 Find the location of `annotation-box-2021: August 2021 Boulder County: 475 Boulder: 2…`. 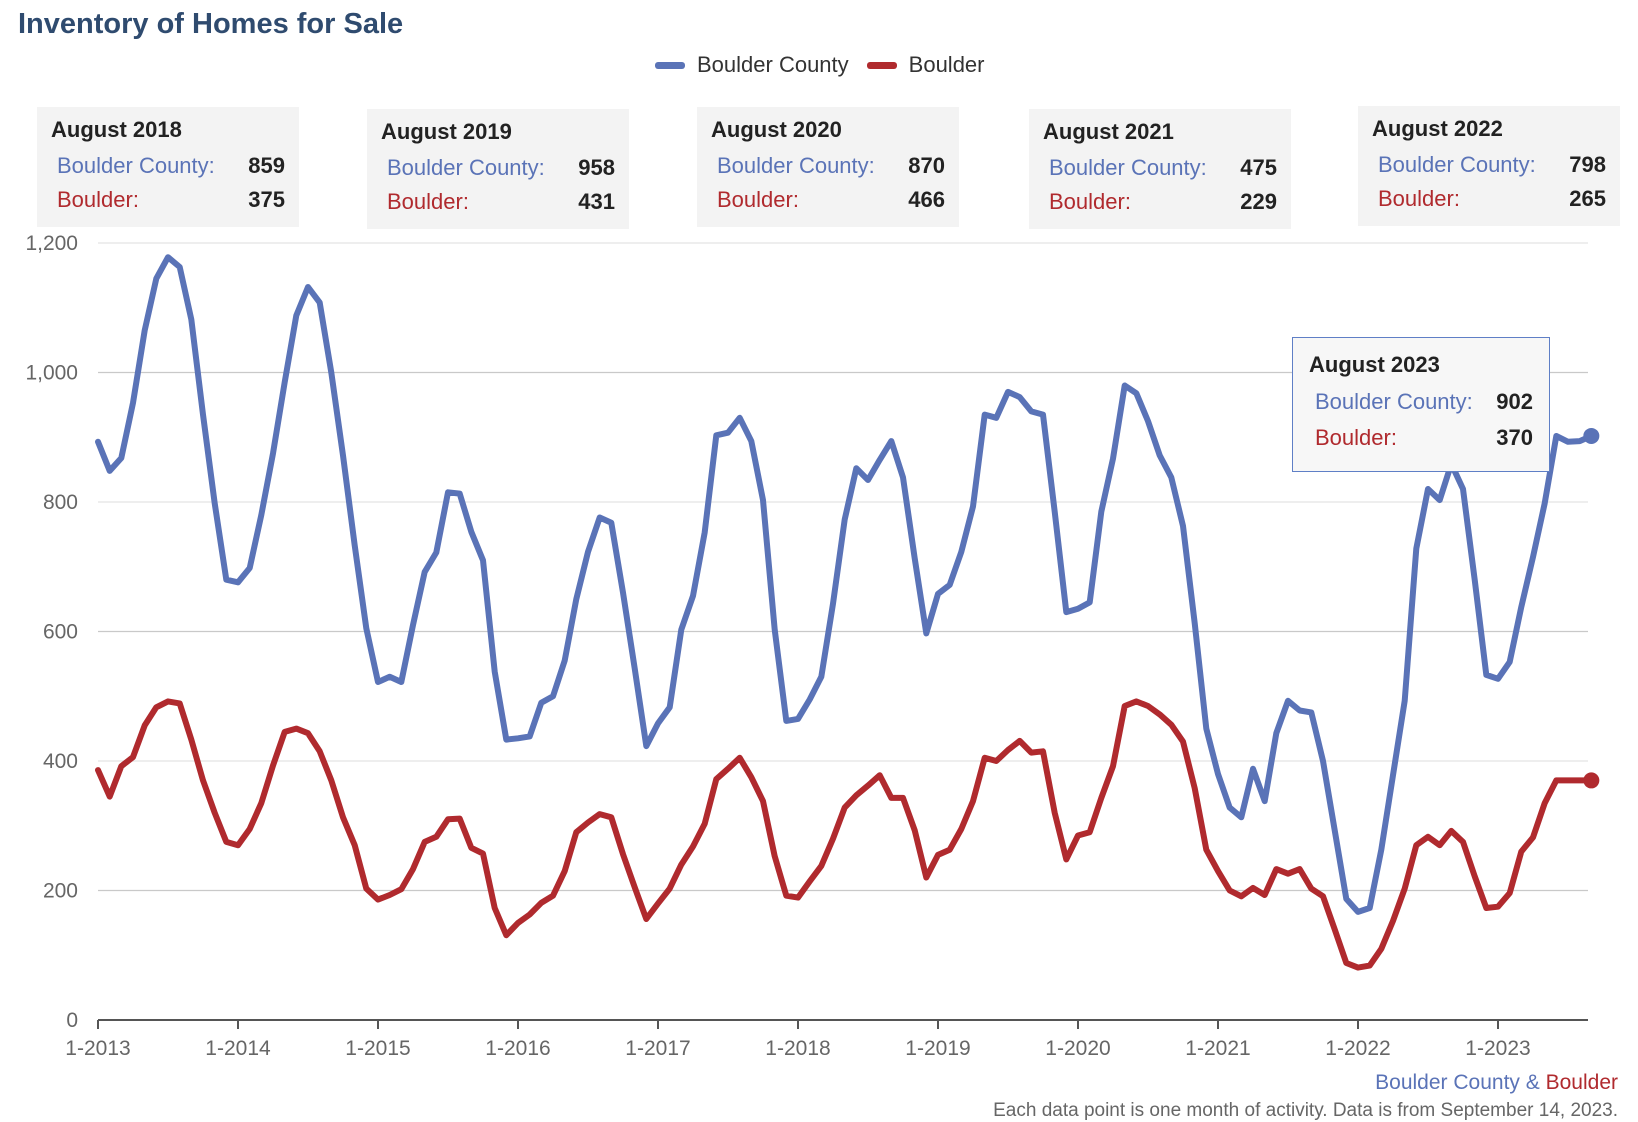

annotation-box-2021: August 2021 Boulder County: 475 Boulder: 2… is located at coordinates (1160, 169).